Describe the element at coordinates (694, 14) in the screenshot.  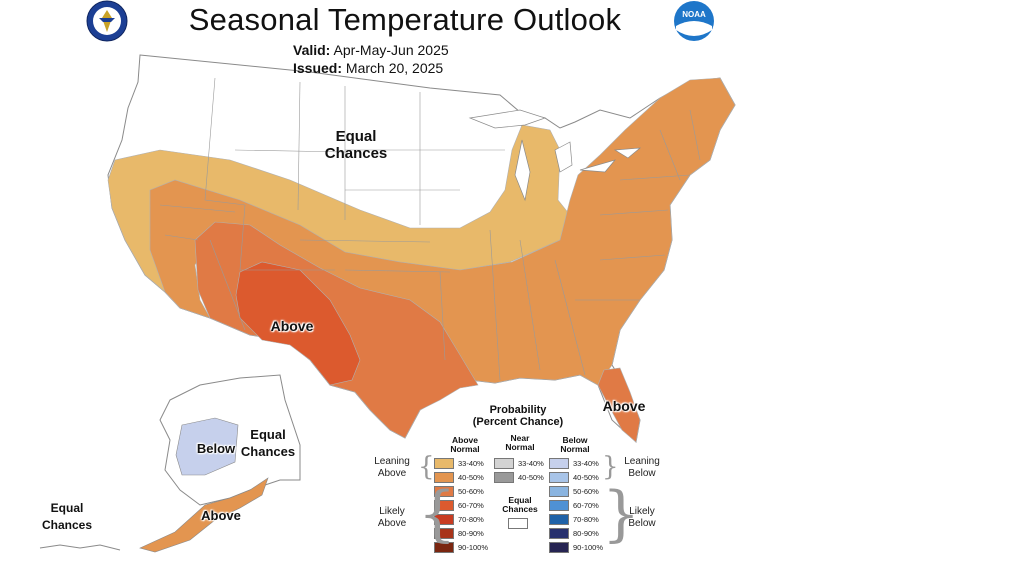
I see `noaa-text: NOAA` at that location.